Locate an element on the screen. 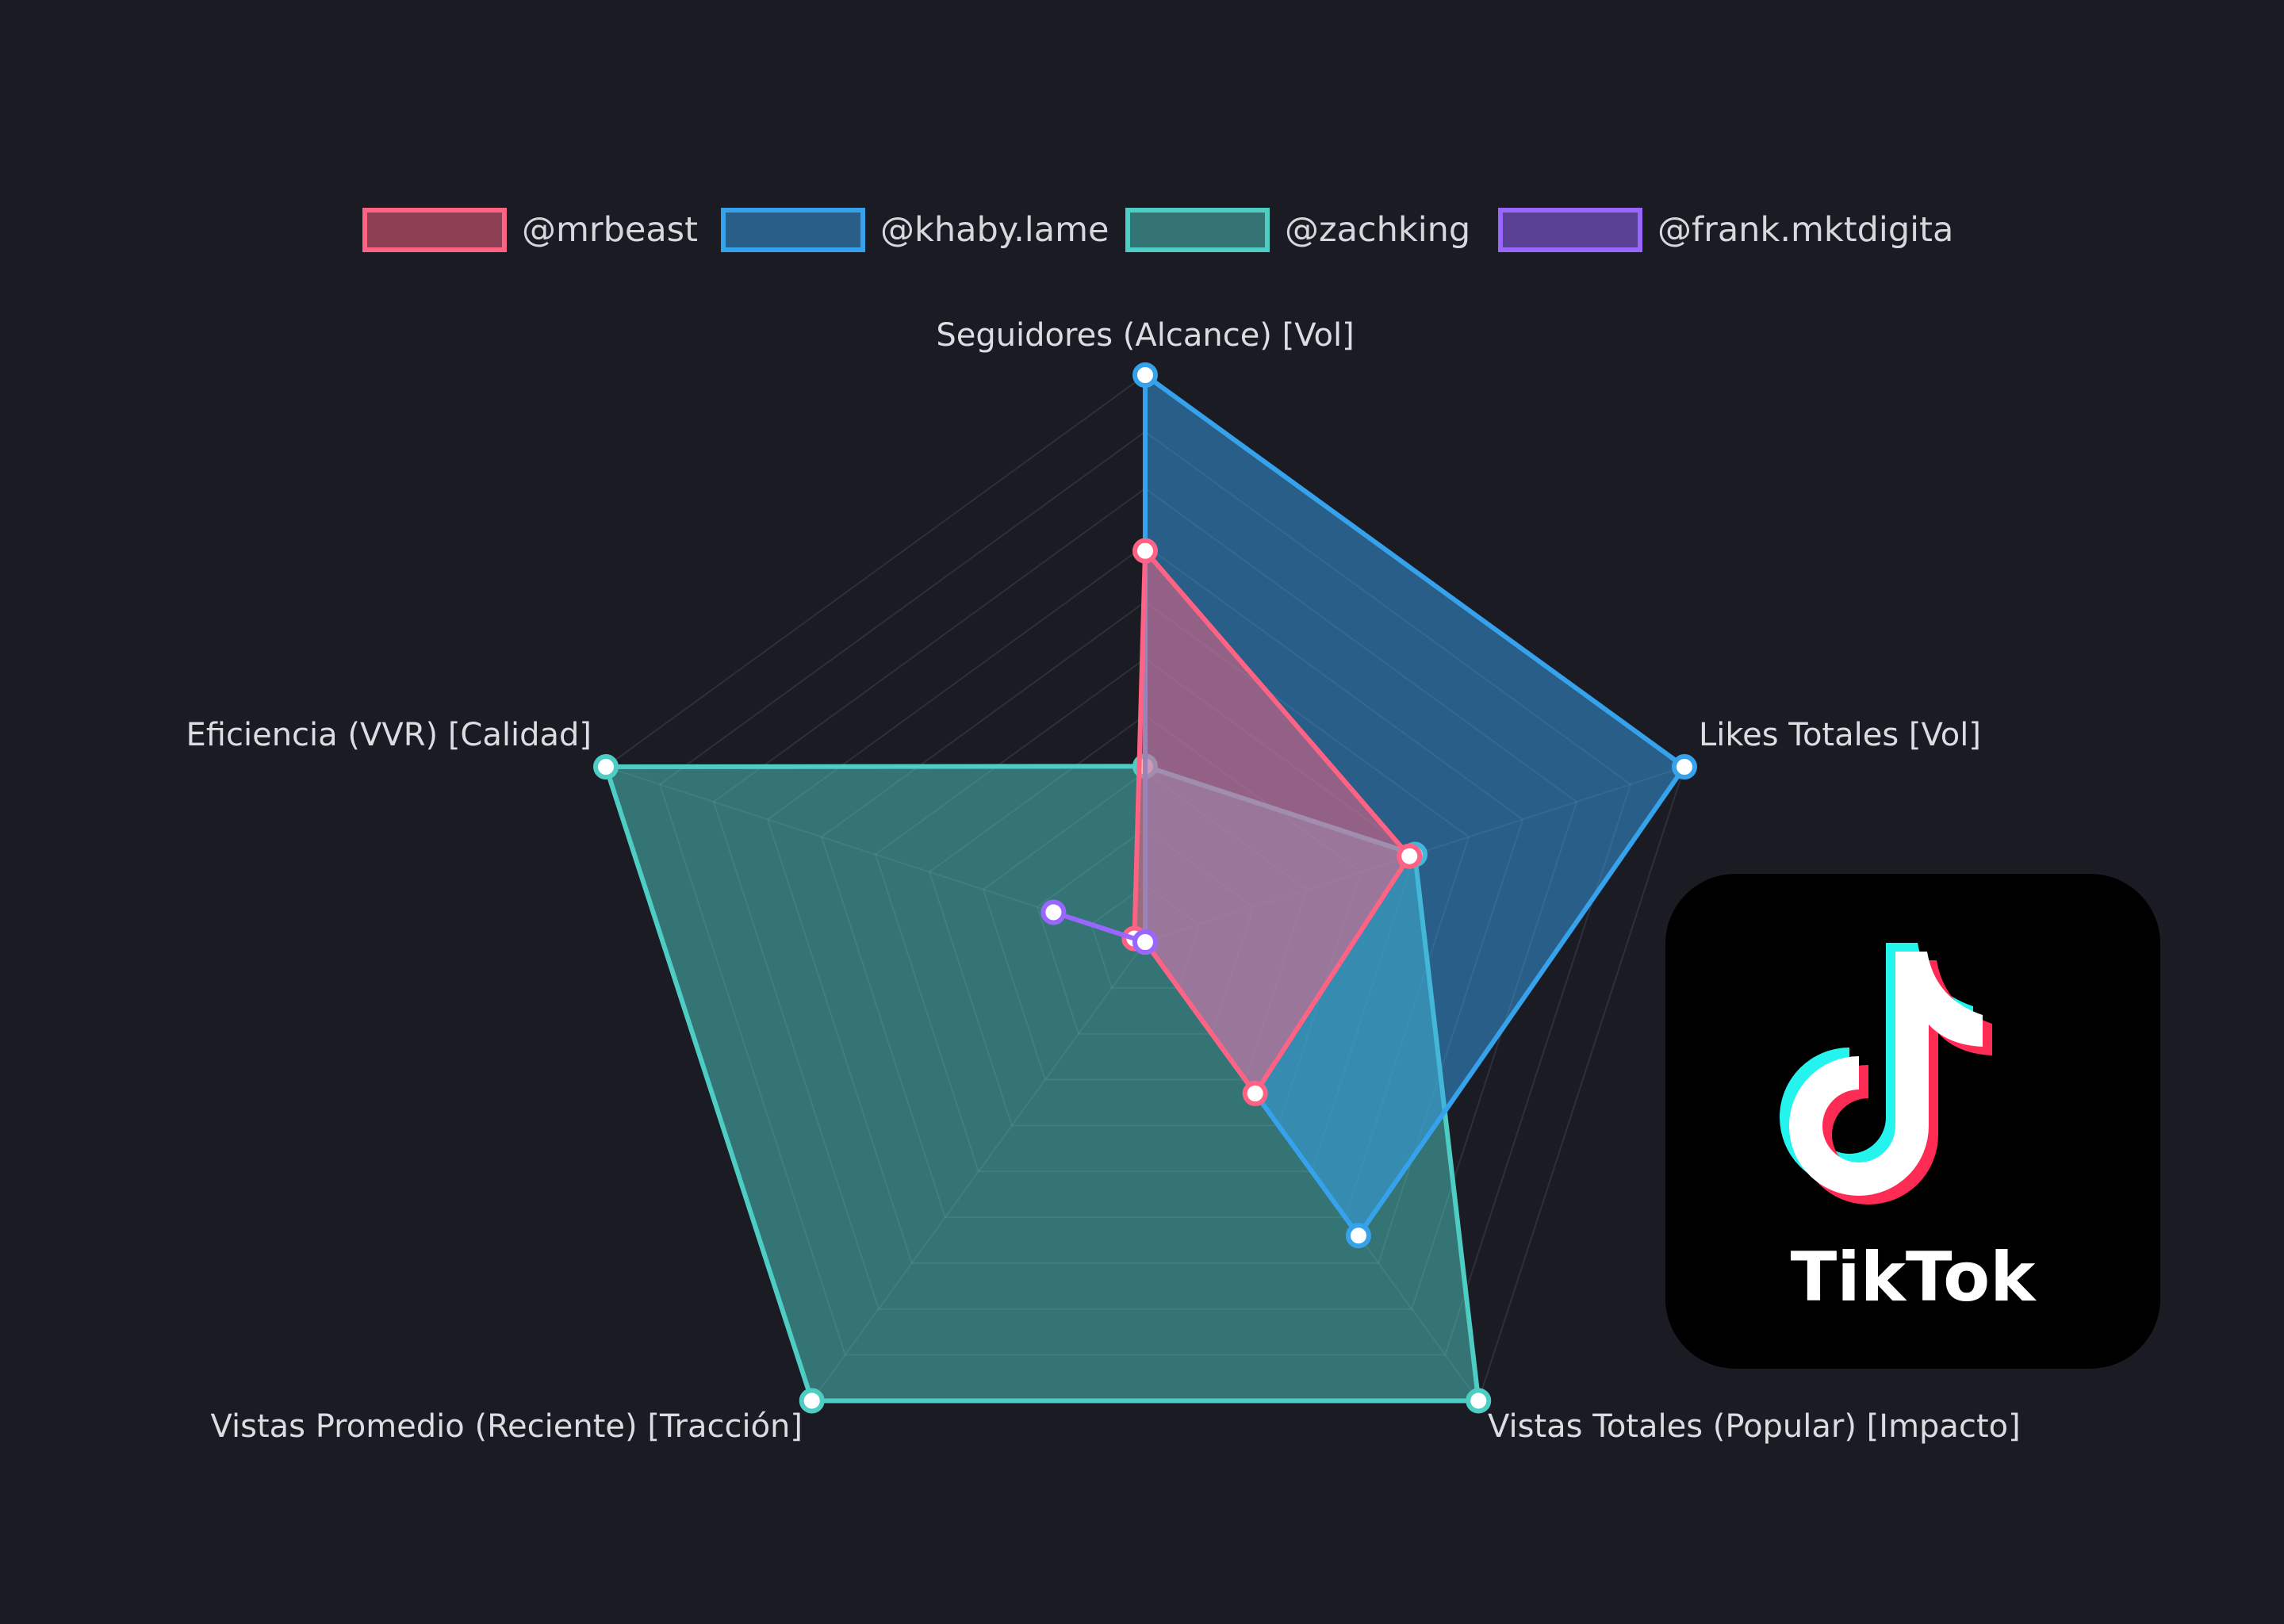 The height and width of the screenshot is (1624, 2284). series-area-mrbeast is located at coordinates (1272, 822).